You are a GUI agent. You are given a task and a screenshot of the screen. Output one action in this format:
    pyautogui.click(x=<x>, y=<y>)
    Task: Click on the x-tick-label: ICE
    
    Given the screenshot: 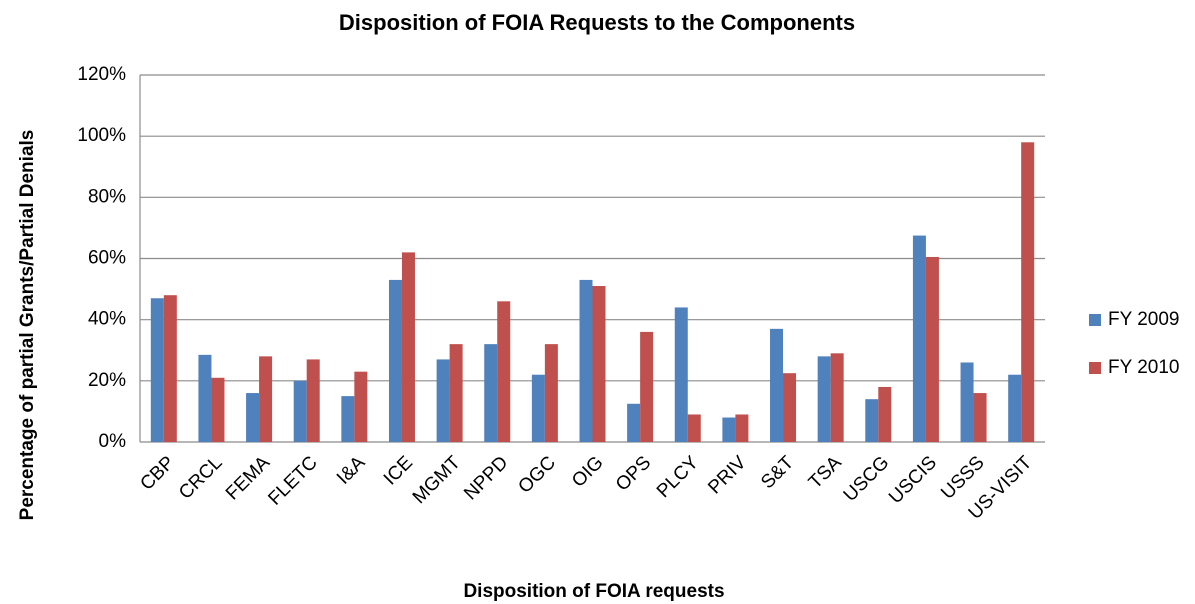 What is the action you would take?
    pyautogui.click(x=398, y=470)
    